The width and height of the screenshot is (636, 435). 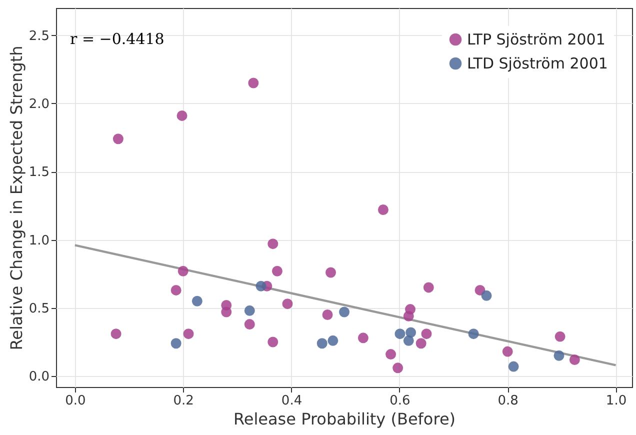 What do you see at coordinates (344, 419) in the screenshot?
I see `x-axis-title: Release Probability (Before)` at bounding box center [344, 419].